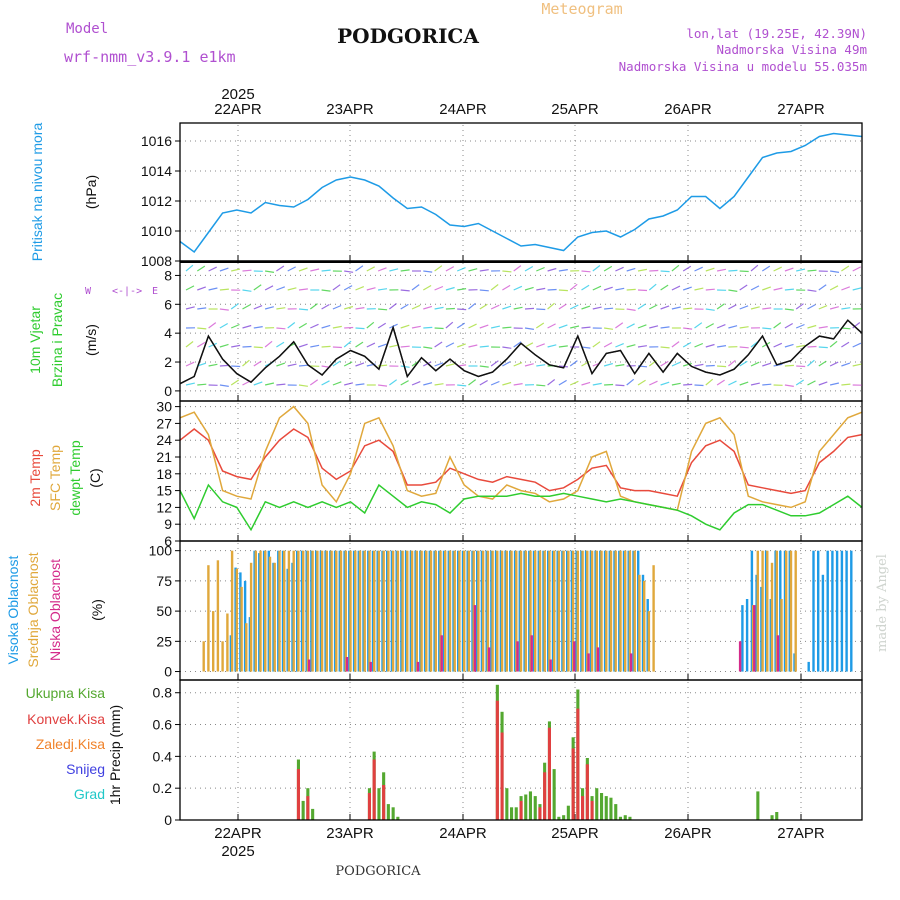 This screenshot has width=900, height=900. What do you see at coordinates (463, 109) in the screenshot?
I see `top-day-label: 24APR` at bounding box center [463, 109].